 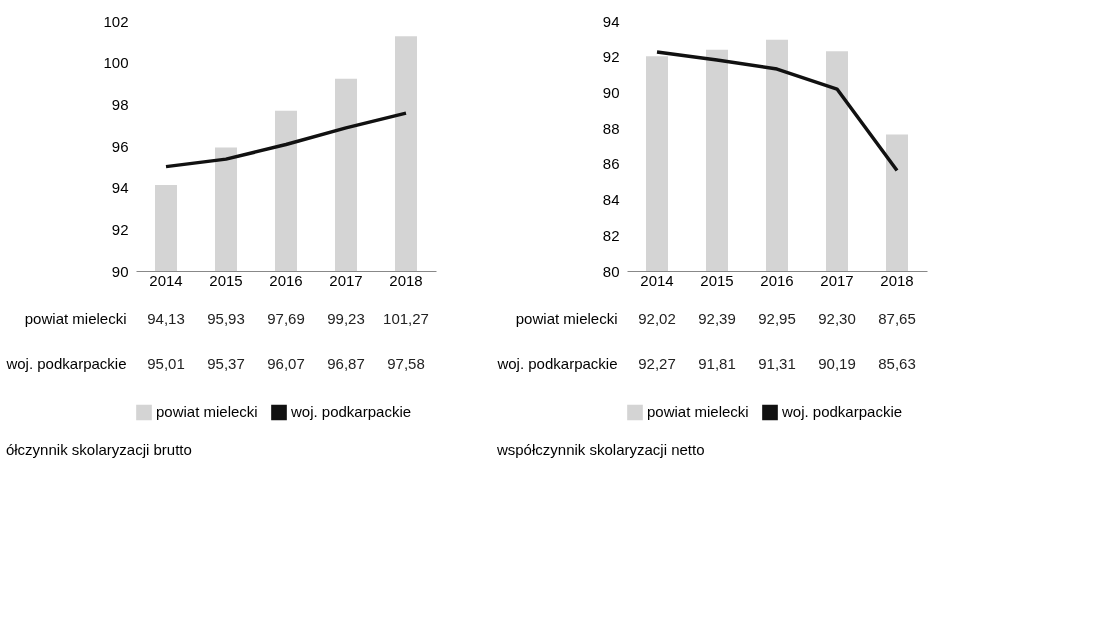 What do you see at coordinates (600, 449) in the screenshot?
I see `text: współczynnik skolaryzacji netto` at bounding box center [600, 449].